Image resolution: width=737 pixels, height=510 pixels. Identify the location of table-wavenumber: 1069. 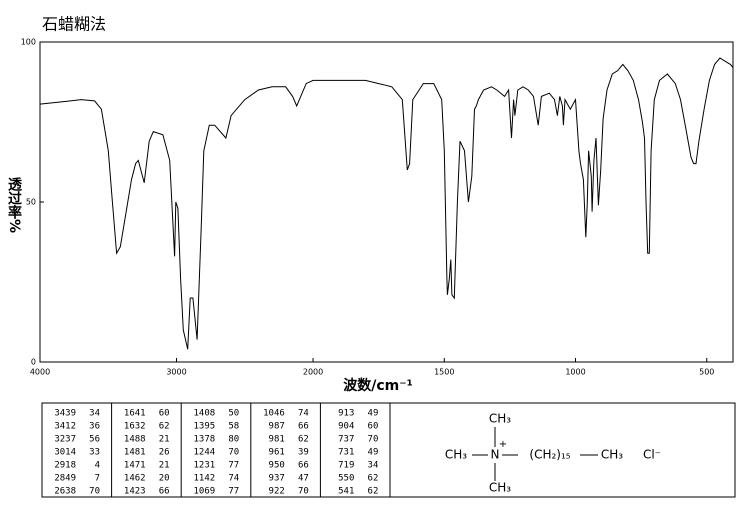
(205, 492).